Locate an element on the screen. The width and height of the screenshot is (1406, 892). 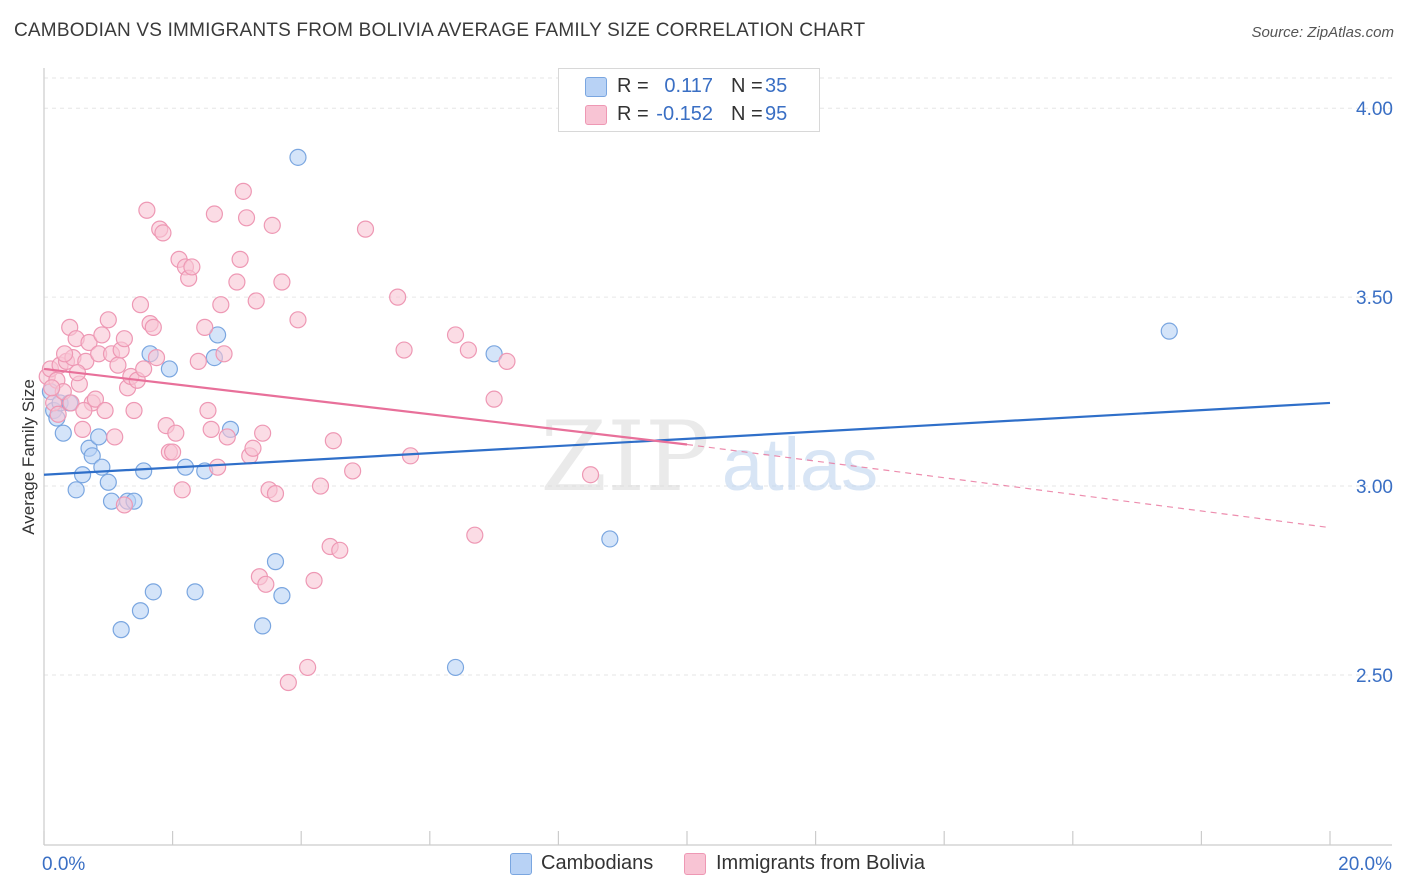
watermark-atlas: atlas is located at coordinates (800, 464).